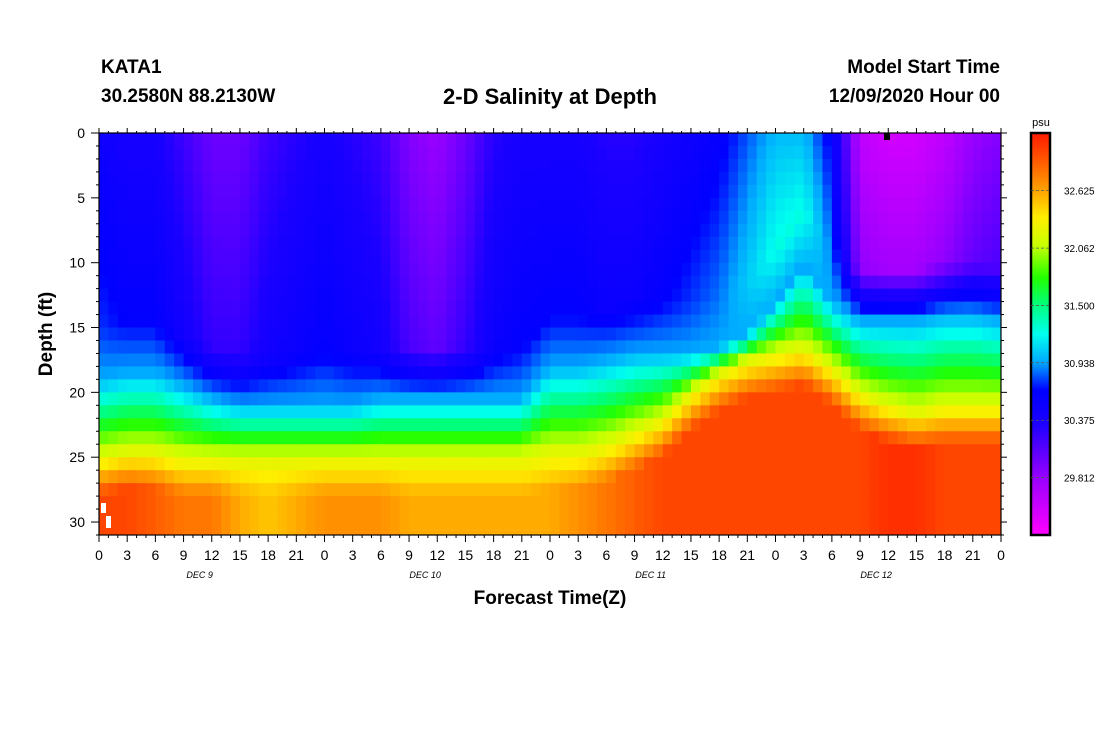 This screenshot has height=750, width=1100. What do you see at coordinates (606, 555) in the screenshot?
I see `x-tick-label: 6` at bounding box center [606, 555].